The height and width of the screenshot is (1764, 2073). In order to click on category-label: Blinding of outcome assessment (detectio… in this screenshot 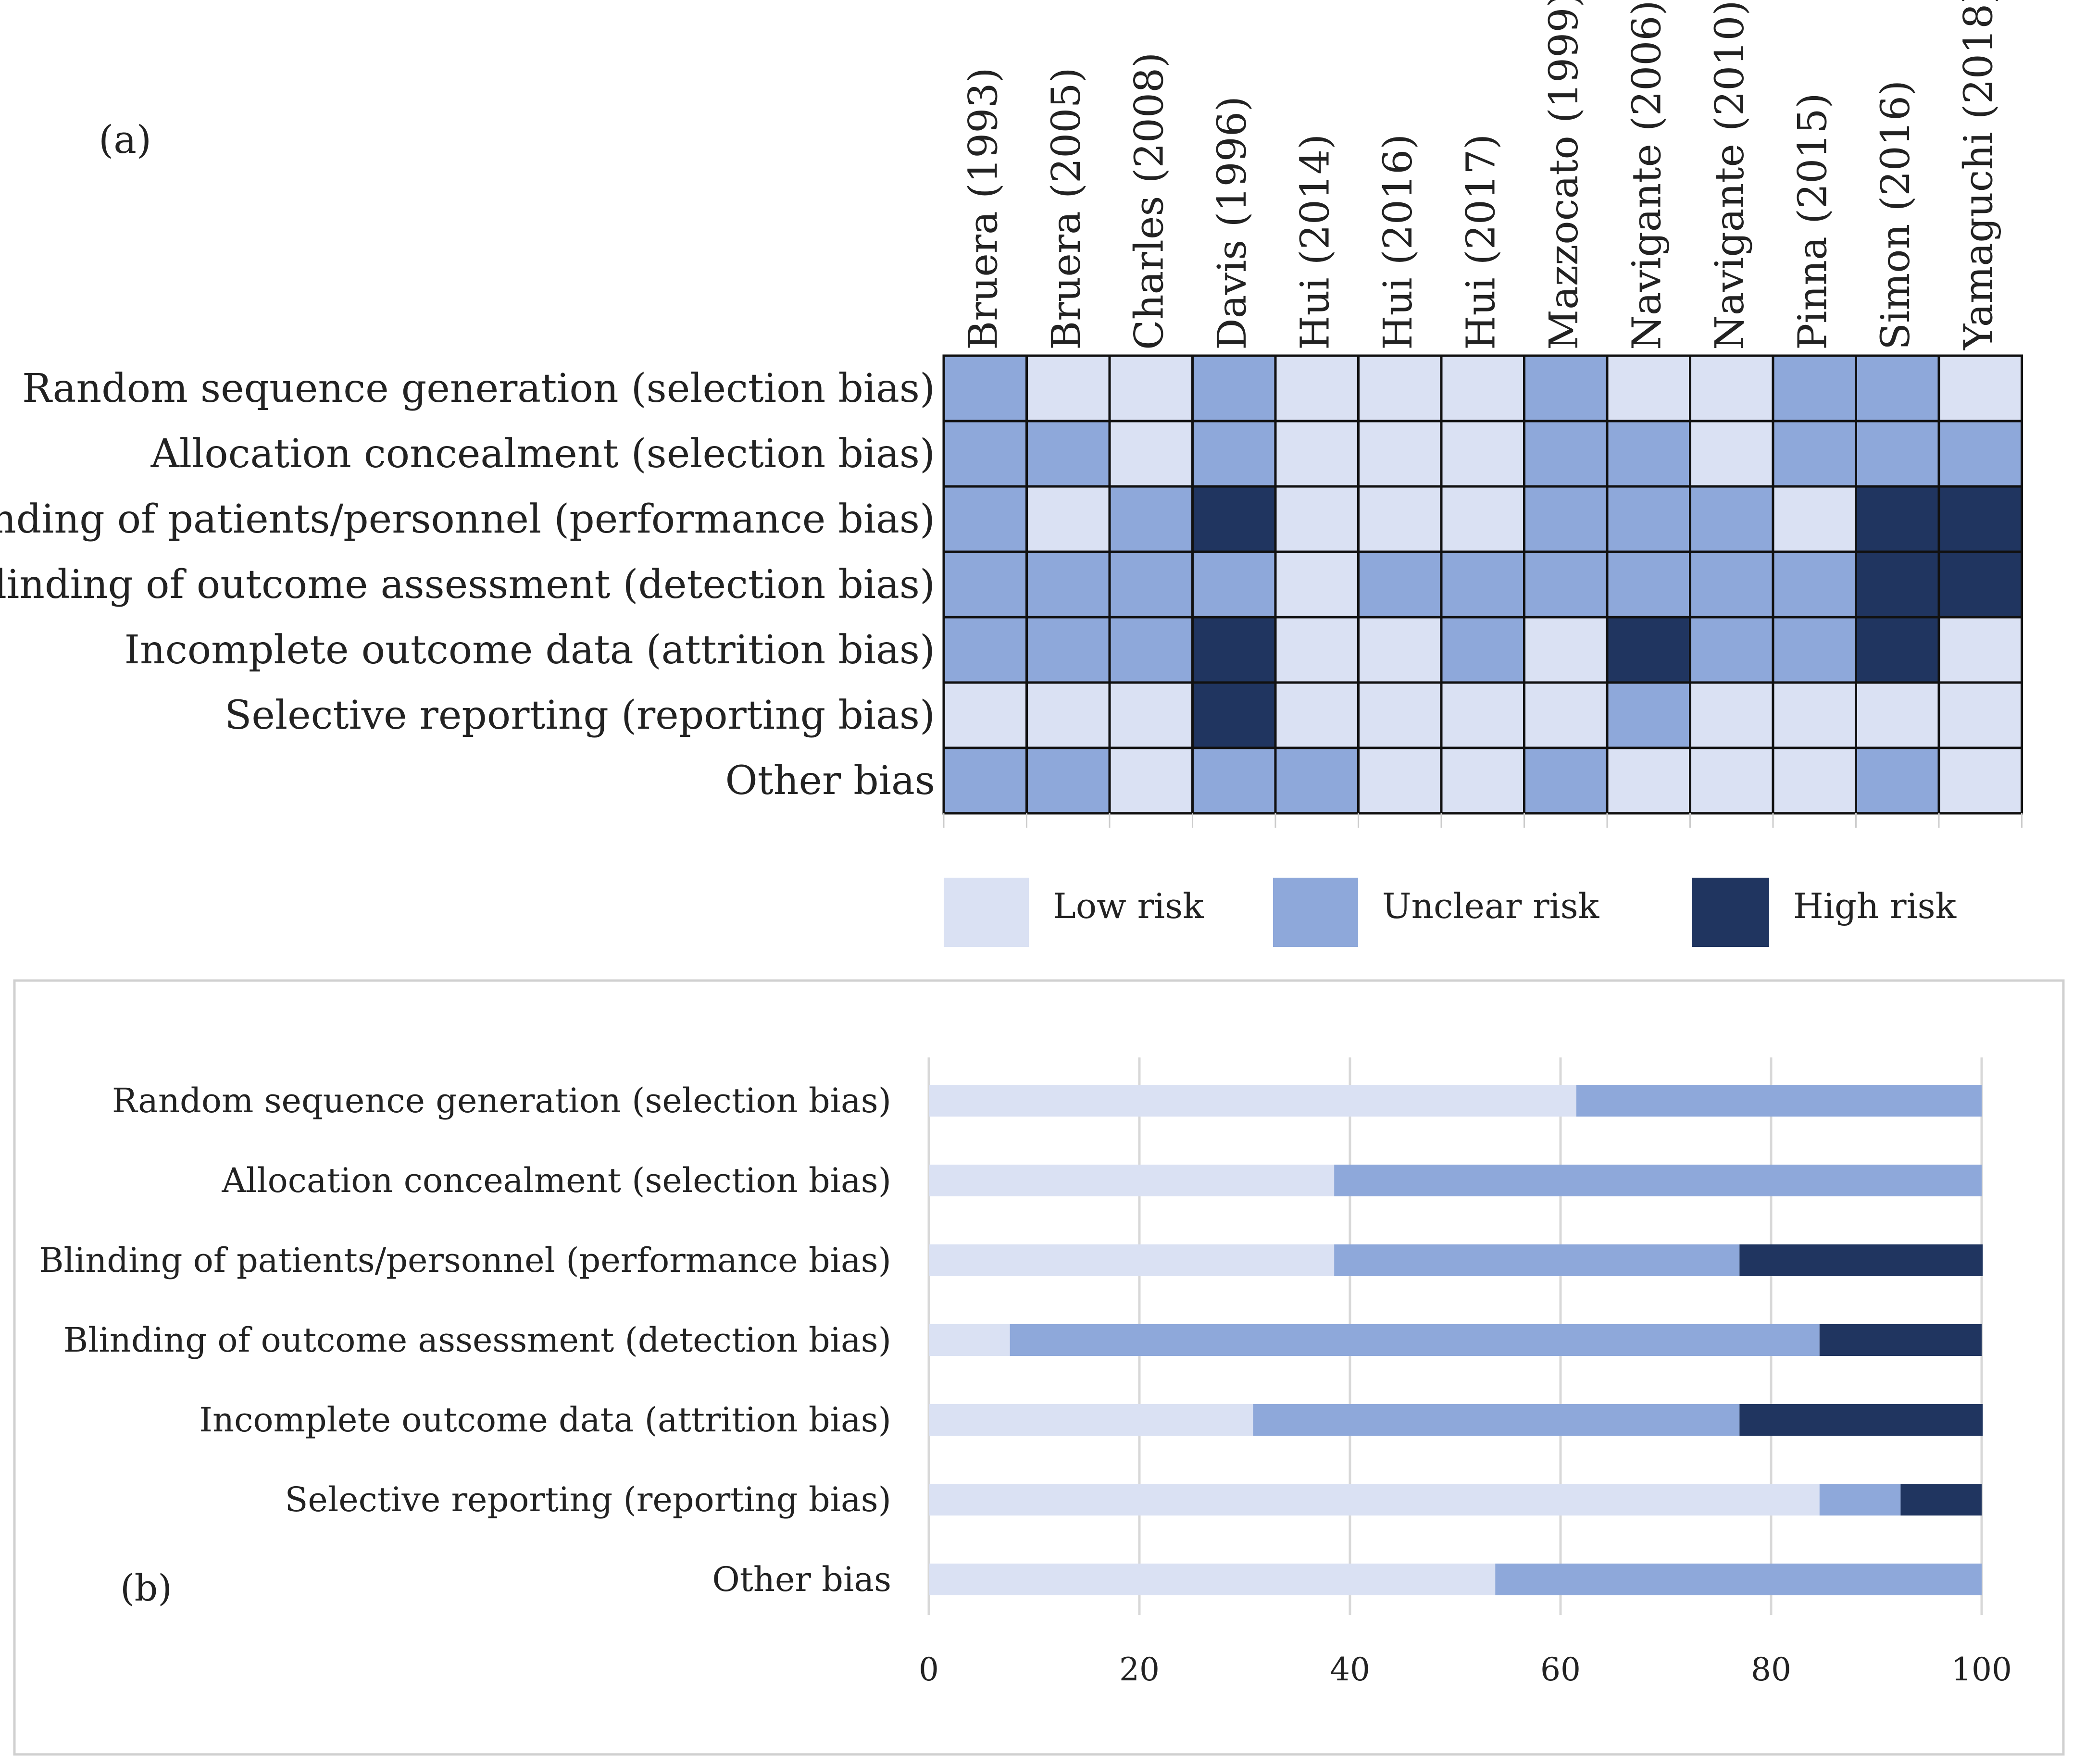, I will do `click(477, 1340)`.